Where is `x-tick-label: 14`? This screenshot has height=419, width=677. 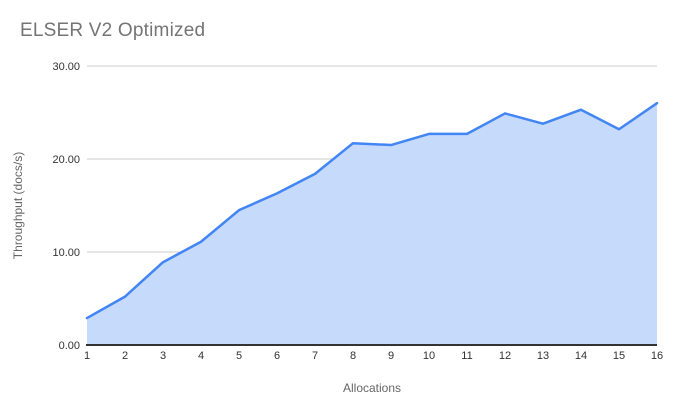 x-tick-label: 14 is located at coordinates (581, 356).